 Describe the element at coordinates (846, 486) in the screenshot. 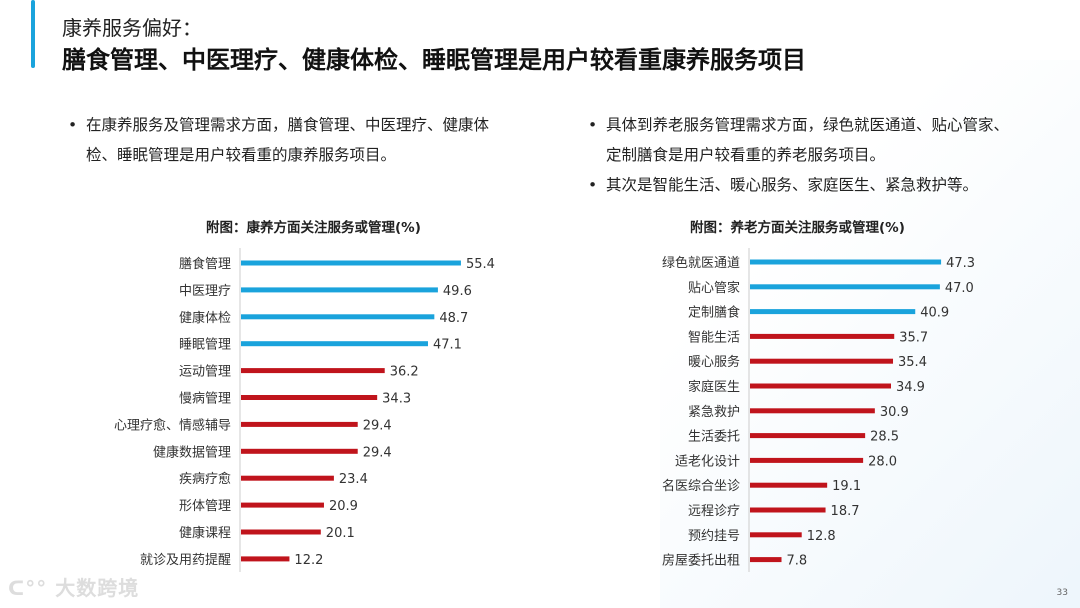

I see `value-label: 19.1` at that location.